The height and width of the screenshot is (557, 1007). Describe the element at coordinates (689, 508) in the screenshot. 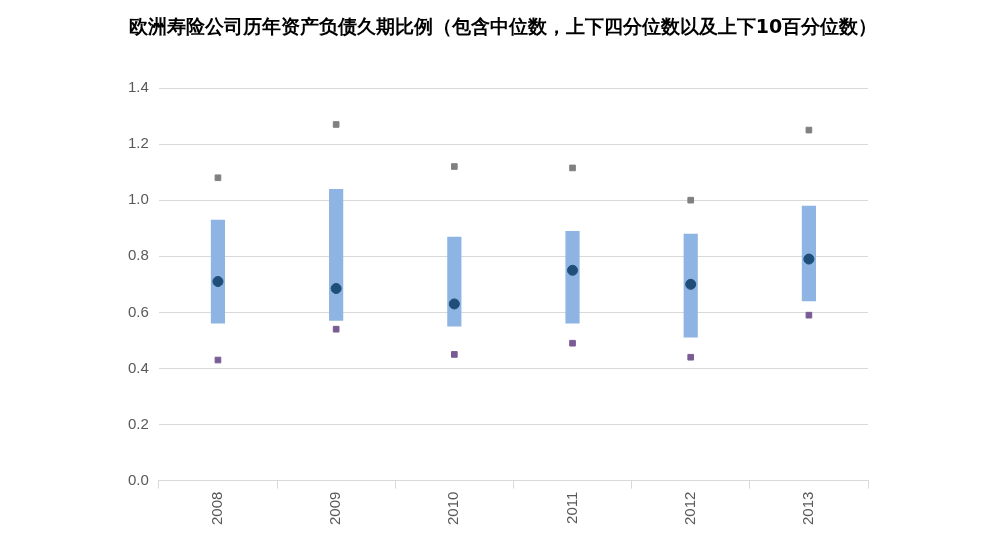

I see `x-tick-label: 2012` at that location.